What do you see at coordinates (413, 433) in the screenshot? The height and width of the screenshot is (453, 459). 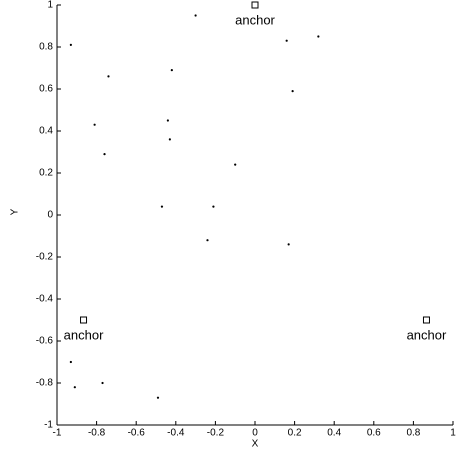 I see `x-tick-label: 0.8` at bounding box center [413, 433].